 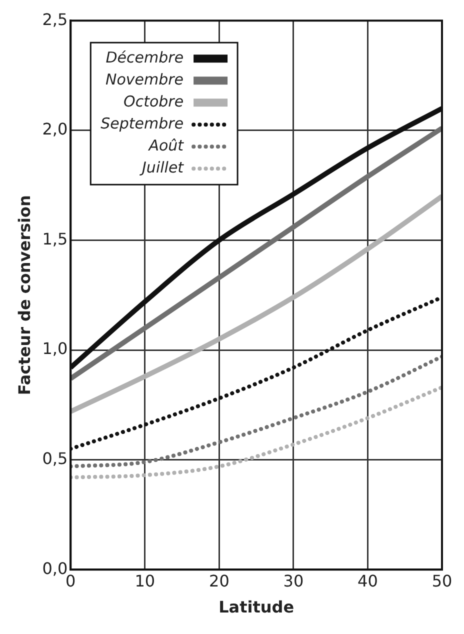 I want to click on y-tick-label: 0,0, so click(x=55, y=568).